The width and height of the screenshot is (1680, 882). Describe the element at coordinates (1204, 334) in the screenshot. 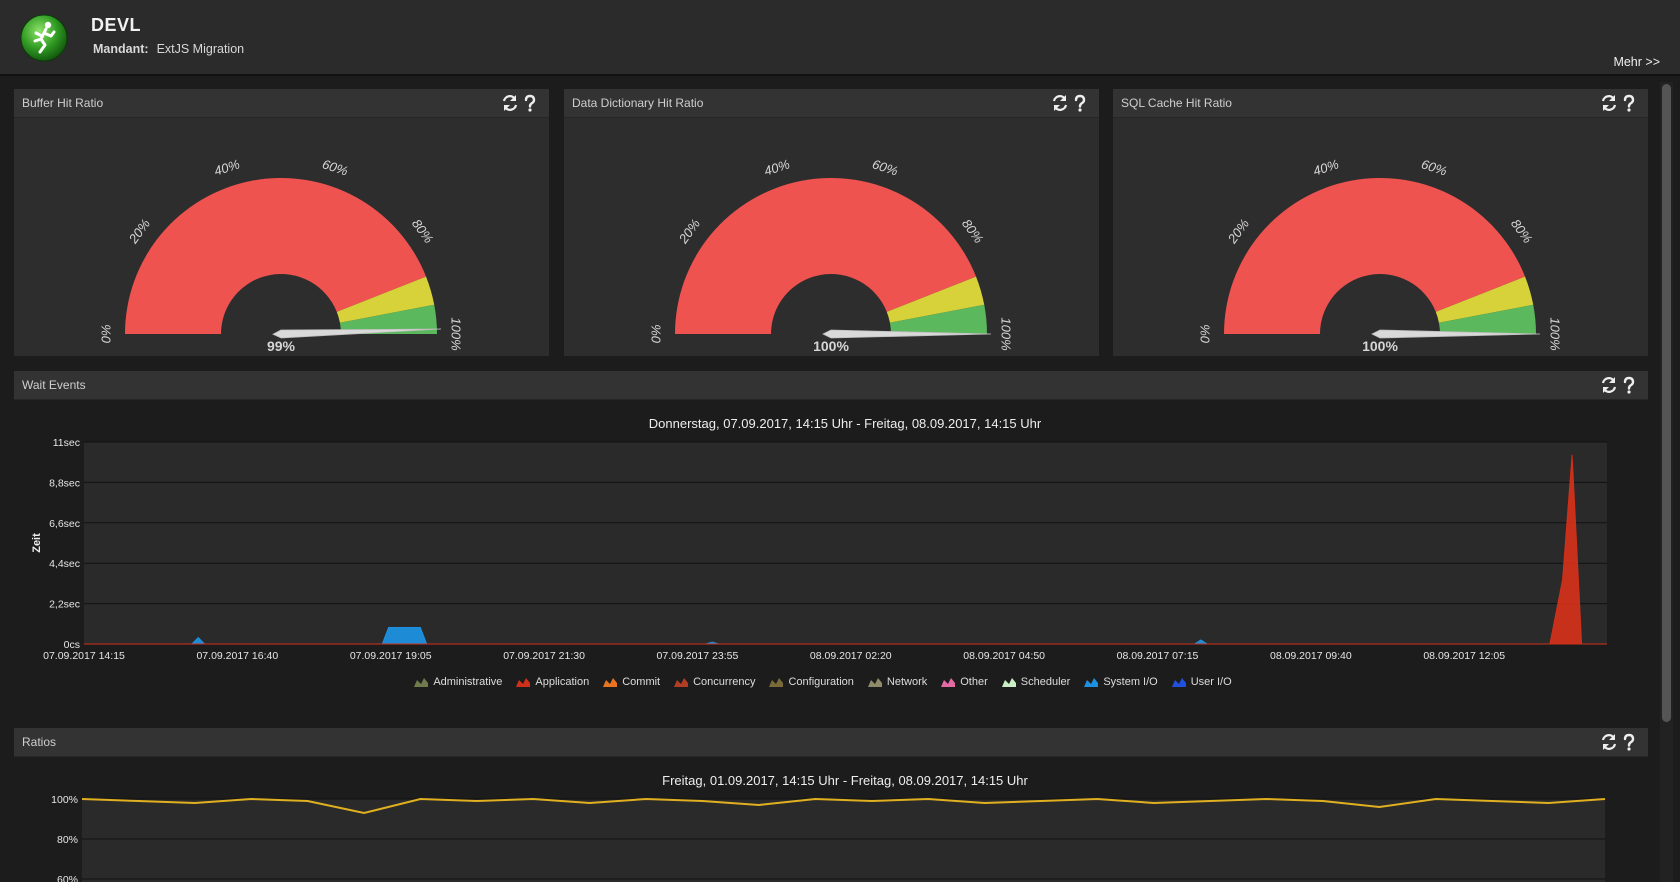

I see `gauge-tick-label: 0%` at that location.